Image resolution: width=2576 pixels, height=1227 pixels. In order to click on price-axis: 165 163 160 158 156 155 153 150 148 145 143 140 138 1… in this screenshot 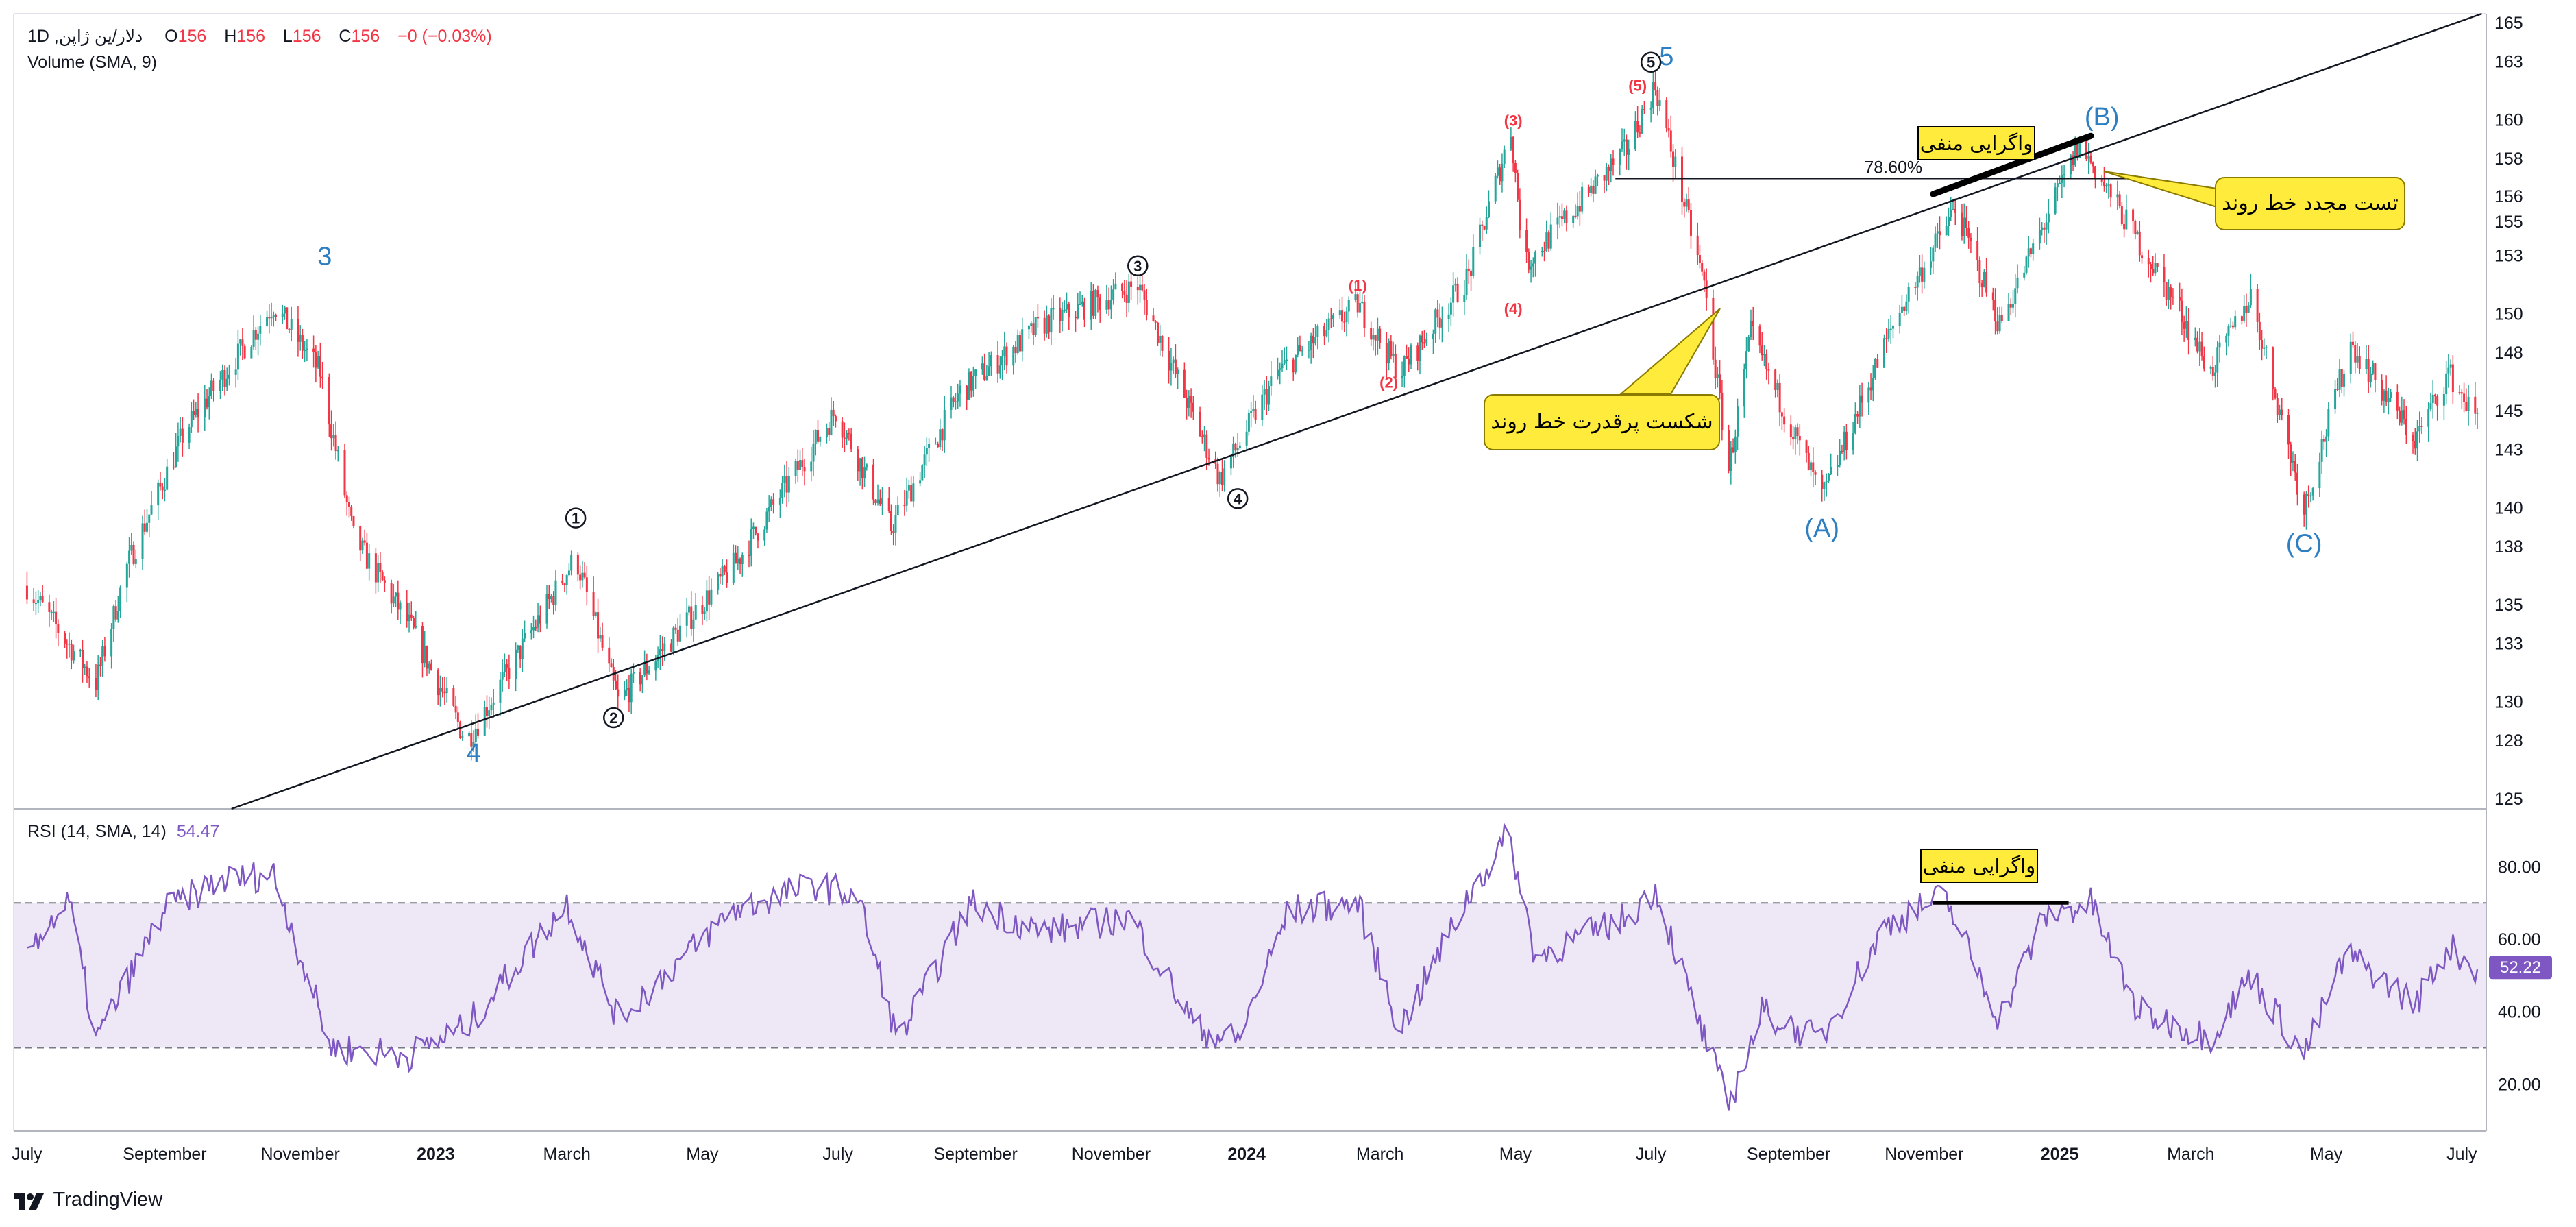, I will do `click(2509, 411)`.